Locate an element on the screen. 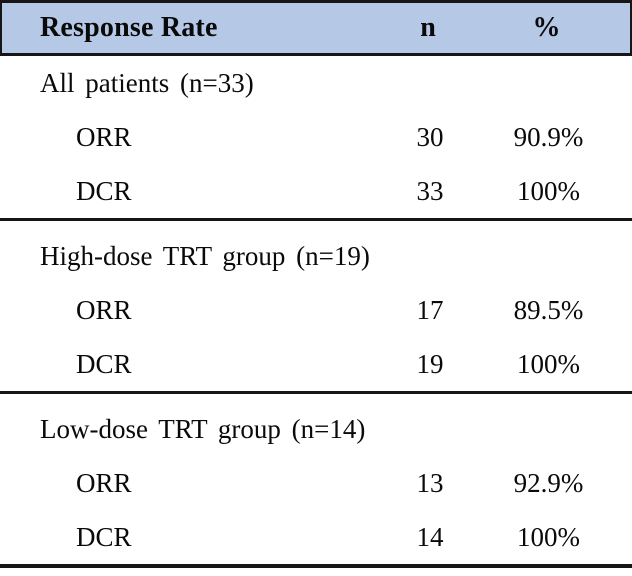  metric-row-orr: ORR 30 90.9% is located at coordinates (316, 137).